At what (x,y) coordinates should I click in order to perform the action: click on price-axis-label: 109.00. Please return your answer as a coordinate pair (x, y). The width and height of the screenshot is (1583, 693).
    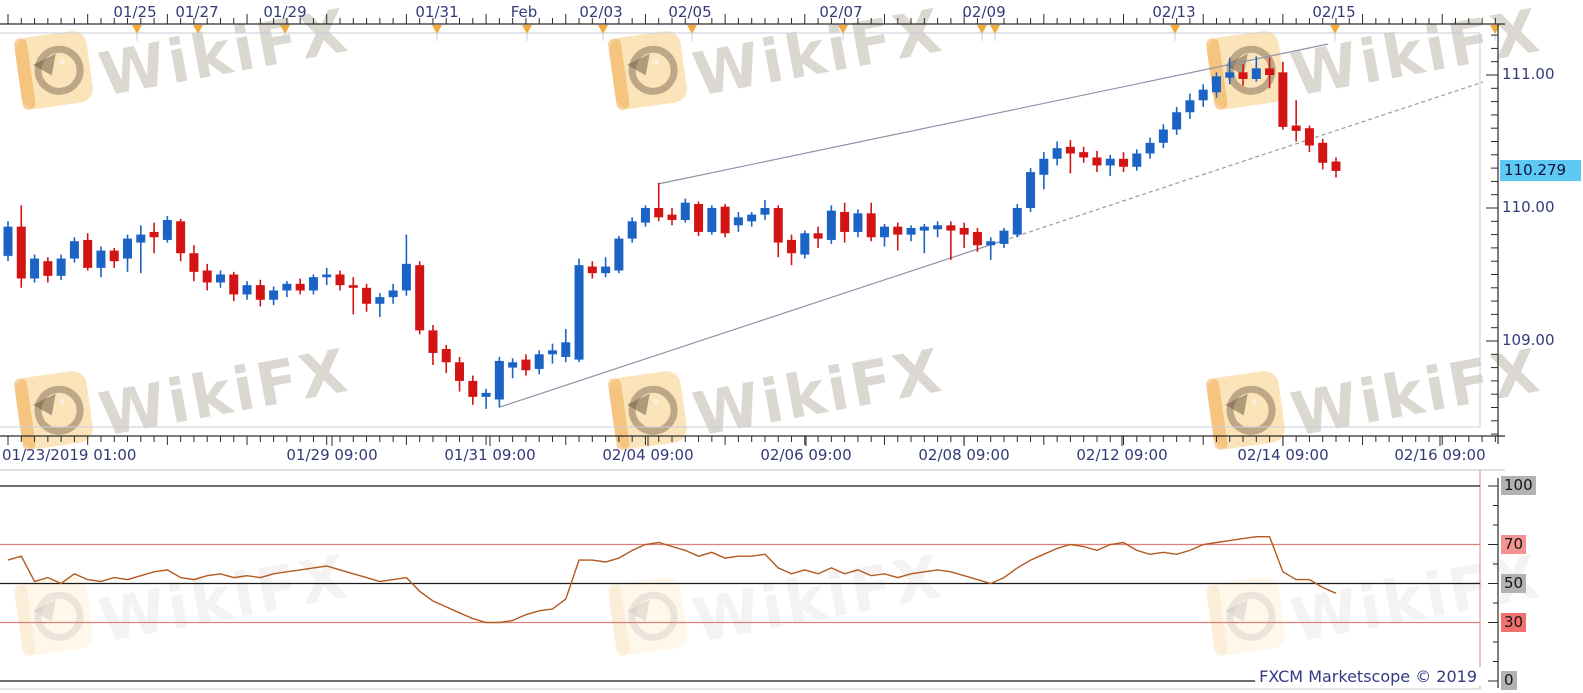
    Looking at the image, I should click on (1528, 340).